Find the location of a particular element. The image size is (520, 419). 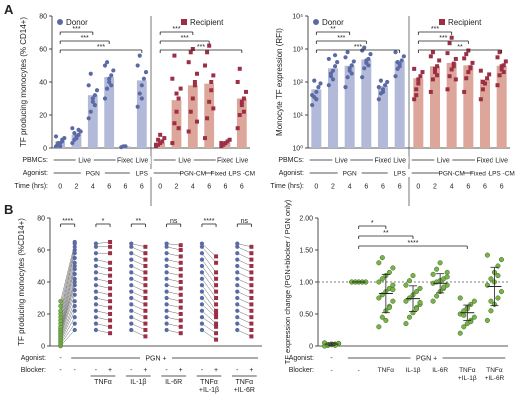

row-label-time: Time (hrs): is located at coordinates (31, 186).